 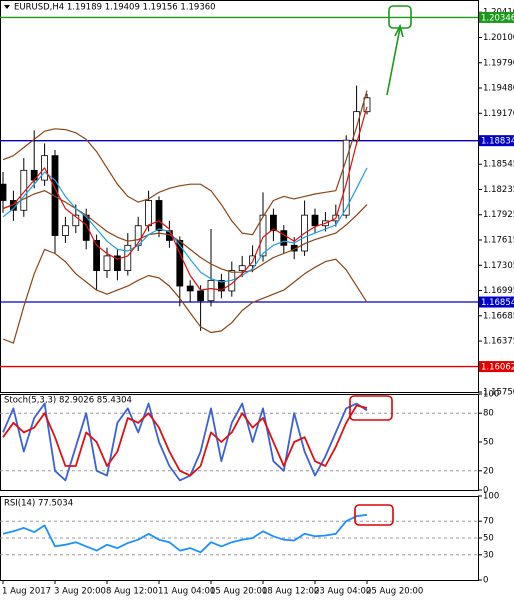 What do you see at coordinates (498, 38) in the screenshot?
I see `y-tick-label: 1.20100` at bounding box center [498, 38].